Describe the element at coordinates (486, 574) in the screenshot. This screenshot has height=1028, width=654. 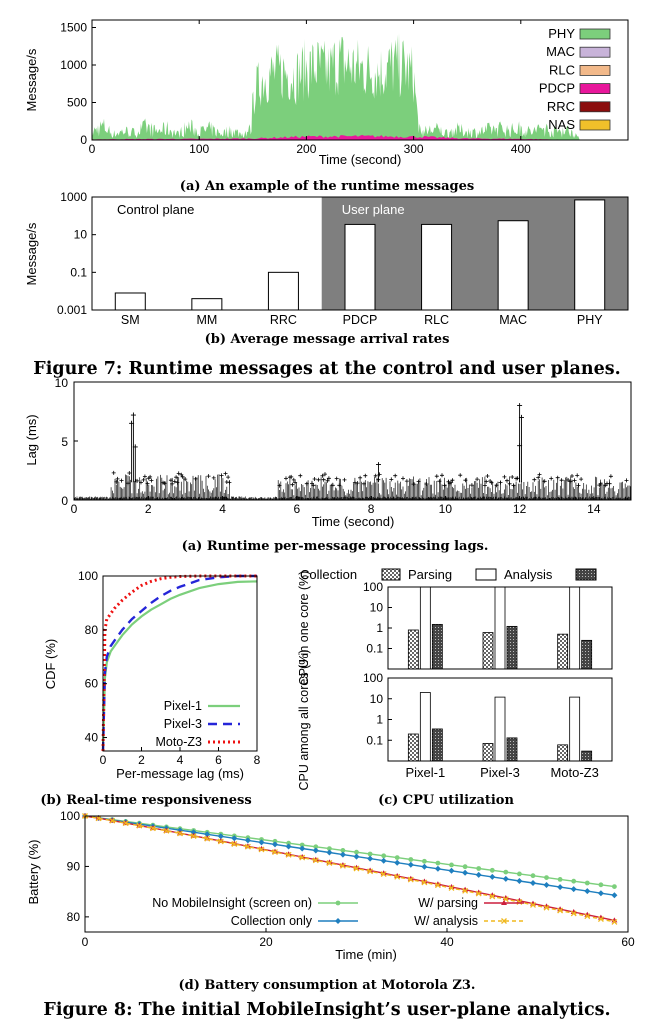
I see `legend-swatch-parsing` at that location.